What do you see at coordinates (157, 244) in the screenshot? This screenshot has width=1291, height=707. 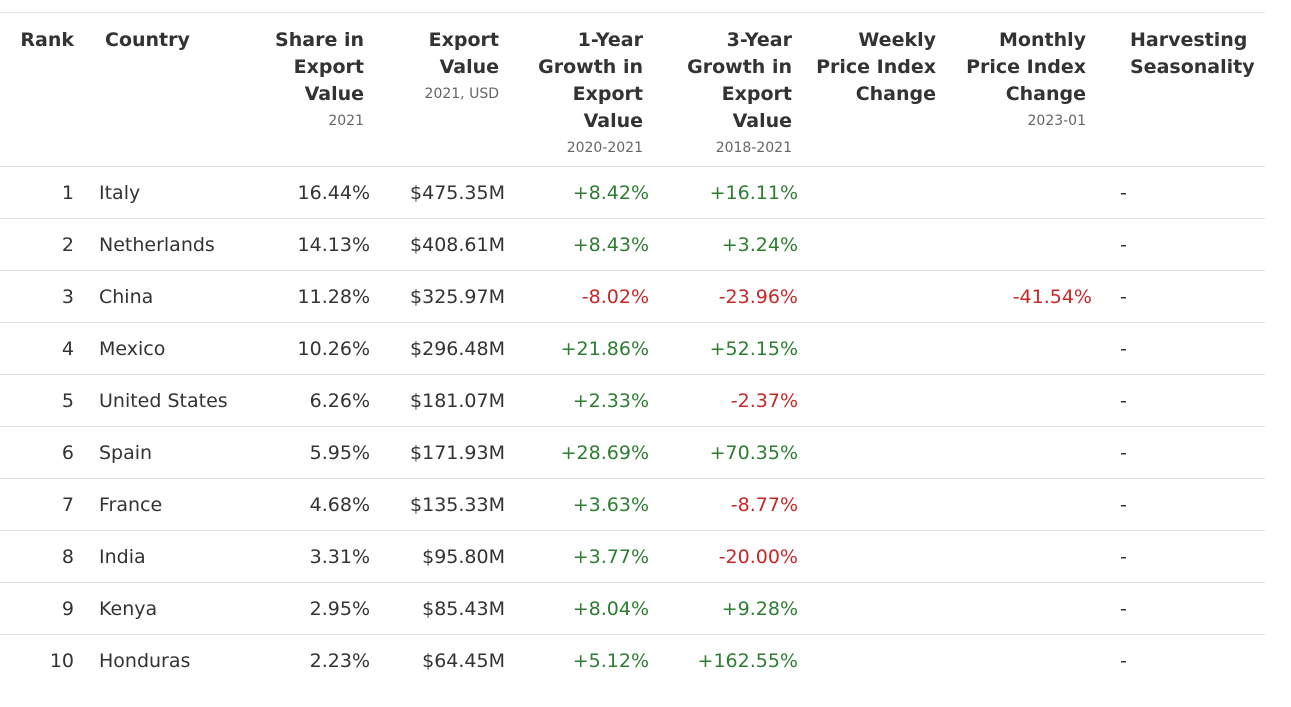 I see `cell-country: Netherlands` at bounding box center [157, 244].